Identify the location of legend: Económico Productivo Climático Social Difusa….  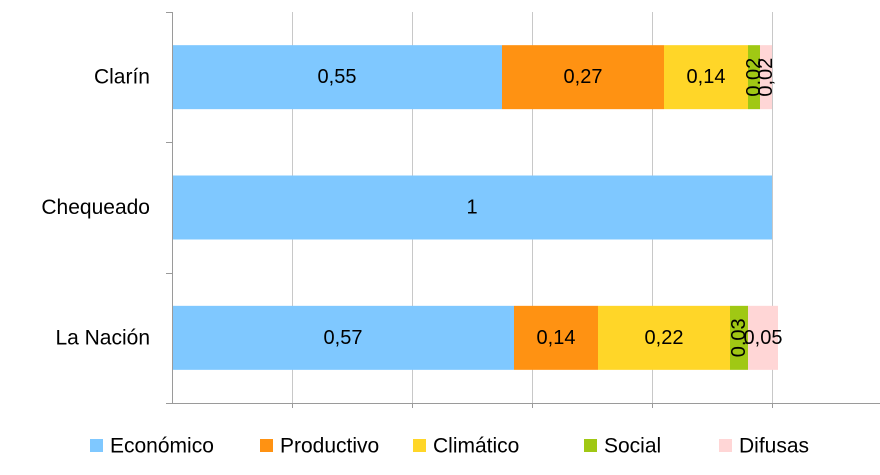
(449, 446).